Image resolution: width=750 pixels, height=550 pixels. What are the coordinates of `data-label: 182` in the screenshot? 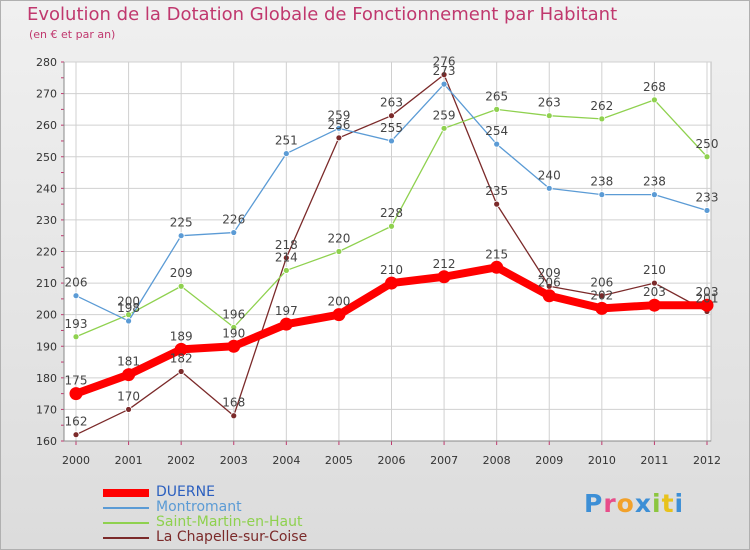 It's located at (181, 359).